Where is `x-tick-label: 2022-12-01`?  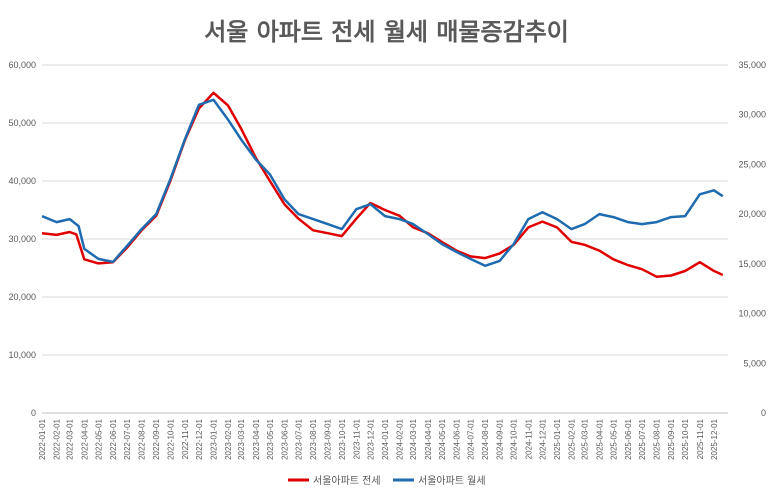
x-tick-label: 2022-12-01 is located at coordinates (199, 438).